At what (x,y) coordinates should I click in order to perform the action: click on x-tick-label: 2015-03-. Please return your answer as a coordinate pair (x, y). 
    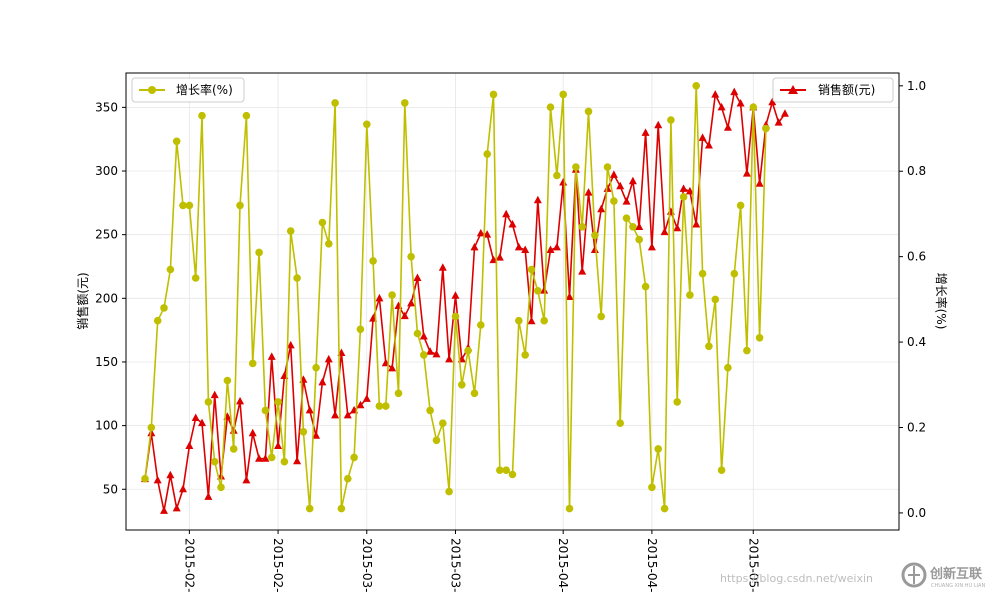
    Looking at the image, I should click on (455, 565).